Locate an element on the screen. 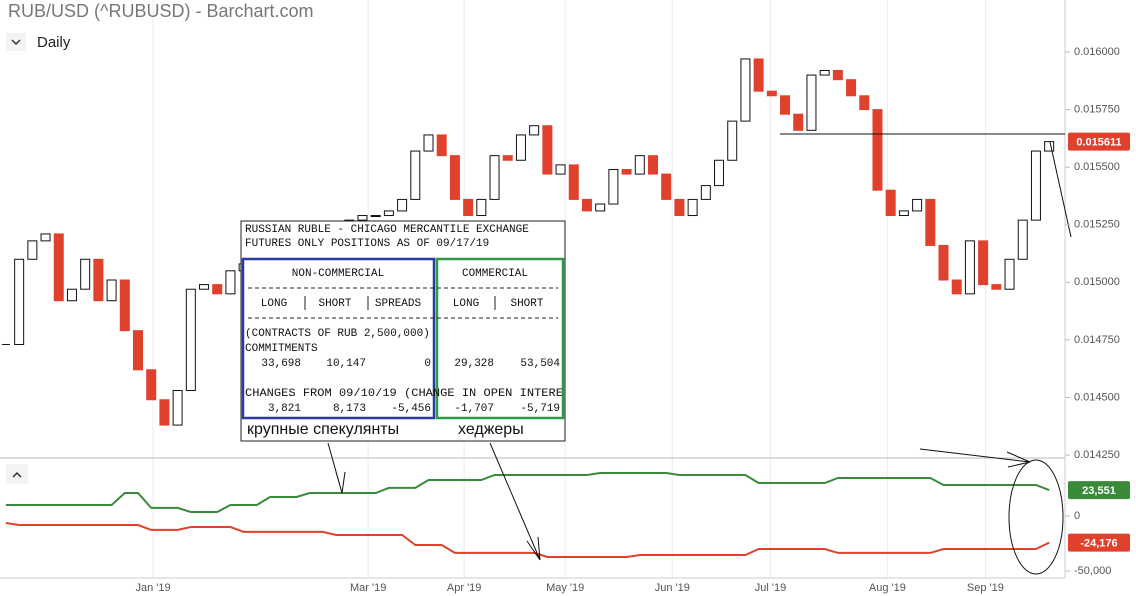  last-value-label: 23,551 is located at coordinates (1099, 491).